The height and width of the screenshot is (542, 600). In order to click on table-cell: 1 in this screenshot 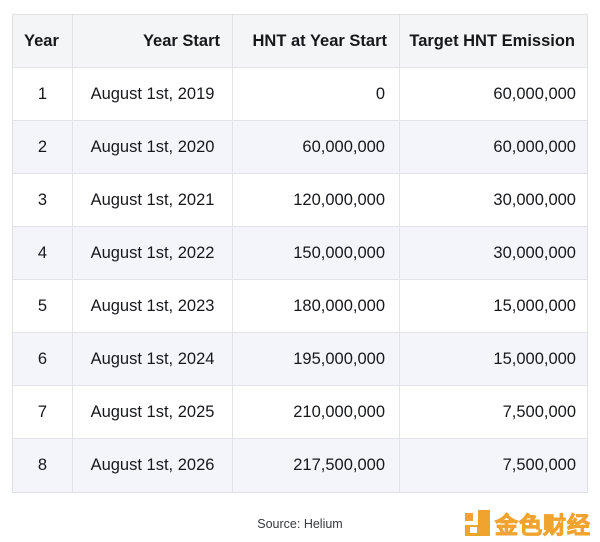, I will do `click(43, 94)`.